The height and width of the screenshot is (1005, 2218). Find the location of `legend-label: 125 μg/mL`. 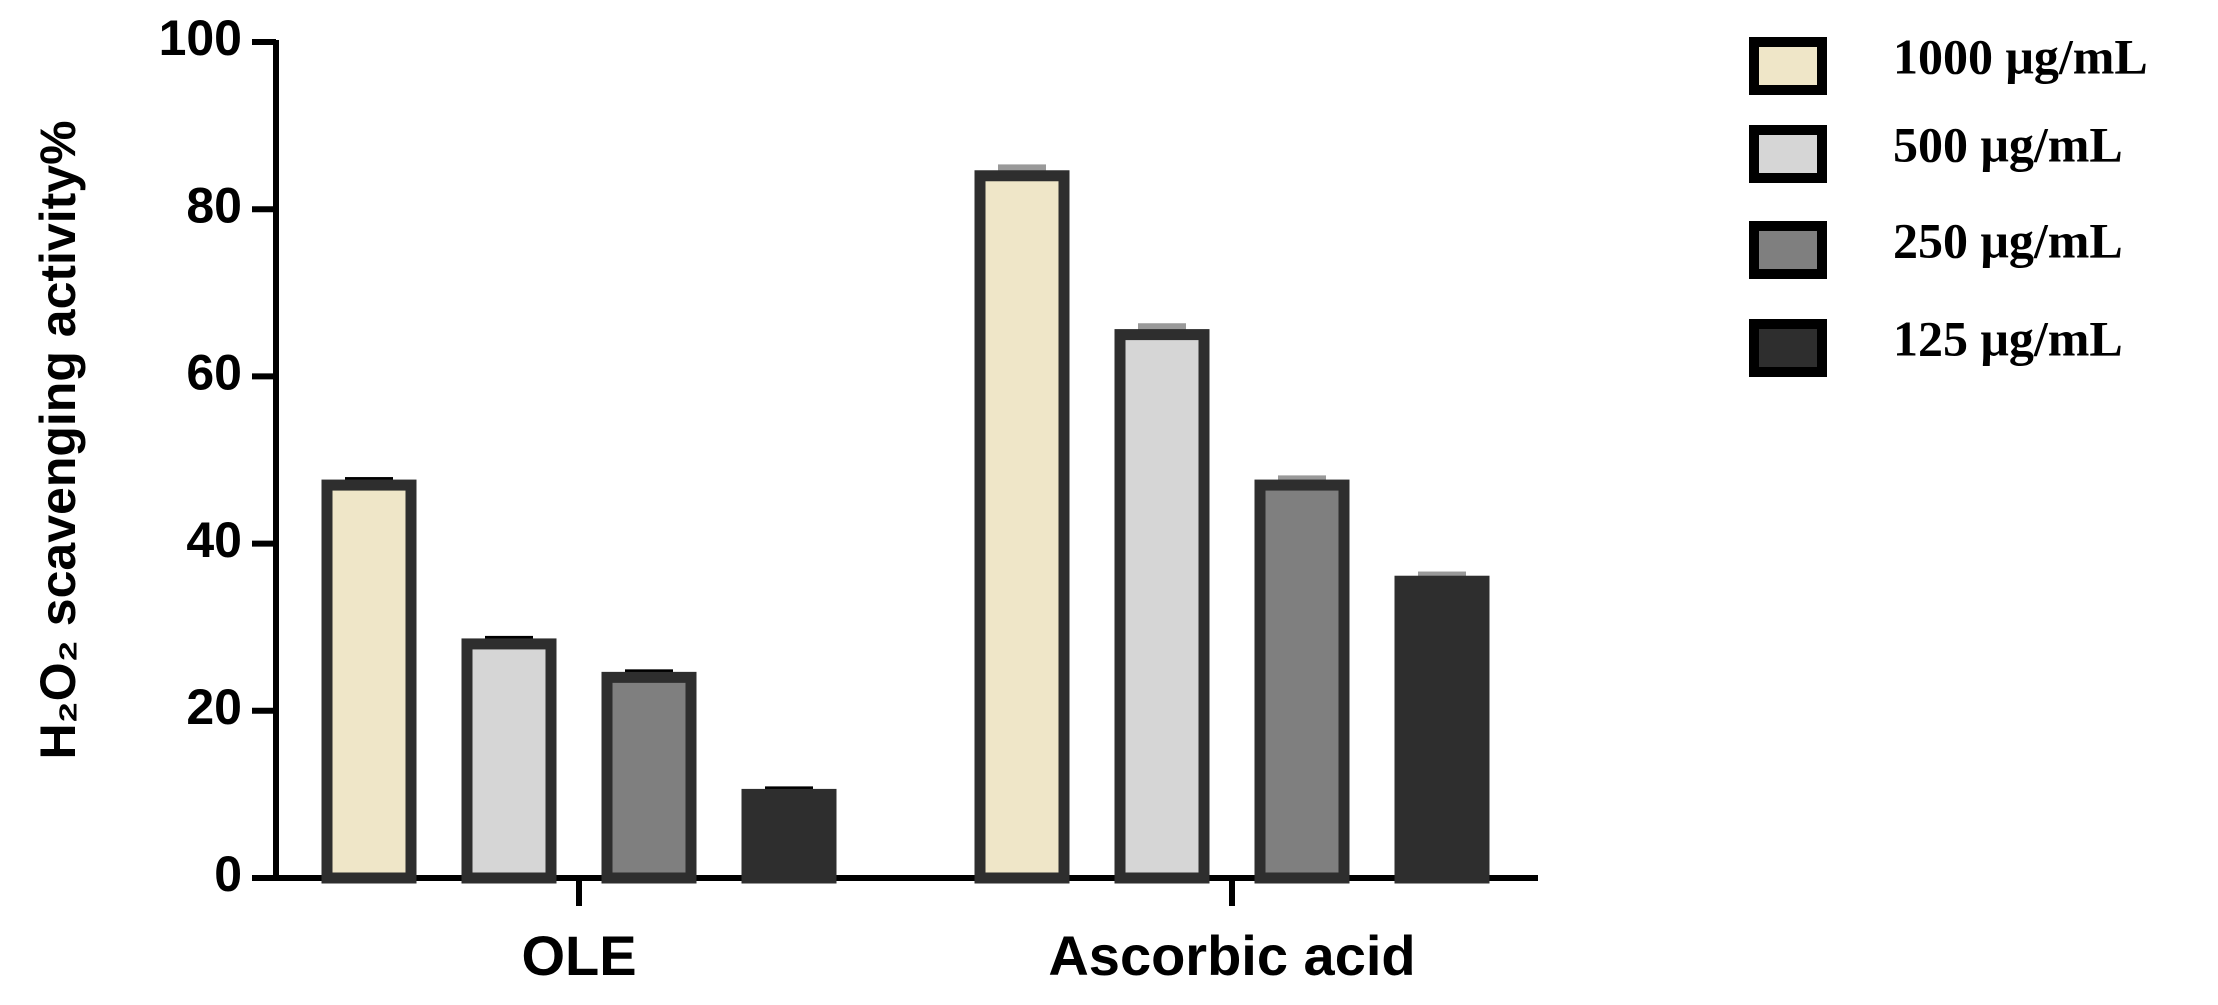

legend-label: 125 μg/mL is located at coordinates (2008, 338).